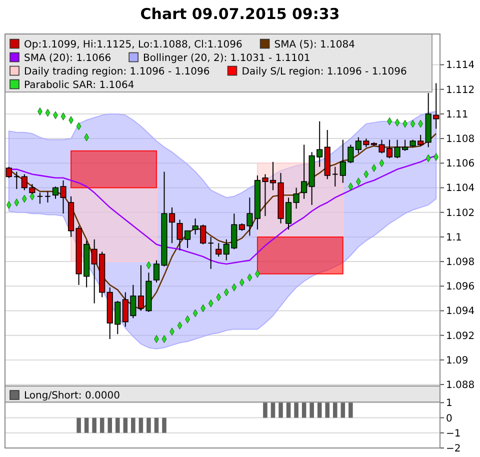 This screenshot has width=480, height=457. I want to click on legend-label: Long/Short: 0.0000, so click(72, 396).